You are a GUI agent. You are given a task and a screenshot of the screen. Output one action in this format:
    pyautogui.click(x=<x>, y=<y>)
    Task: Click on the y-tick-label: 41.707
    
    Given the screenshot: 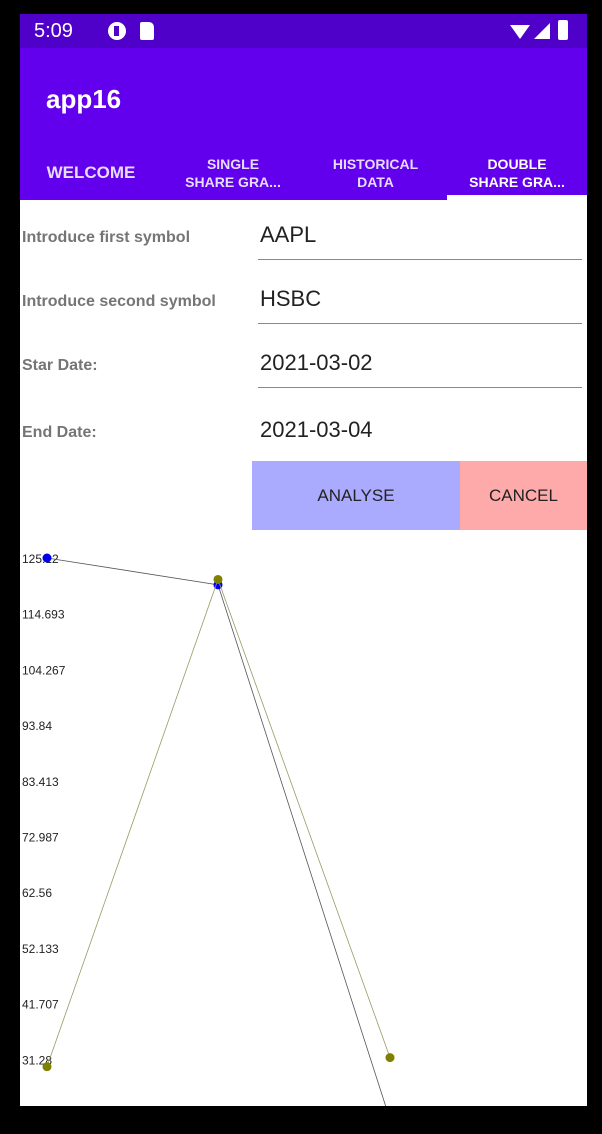 What is the action you would take?
    pyautogui.click(x=40, y=1005)
    